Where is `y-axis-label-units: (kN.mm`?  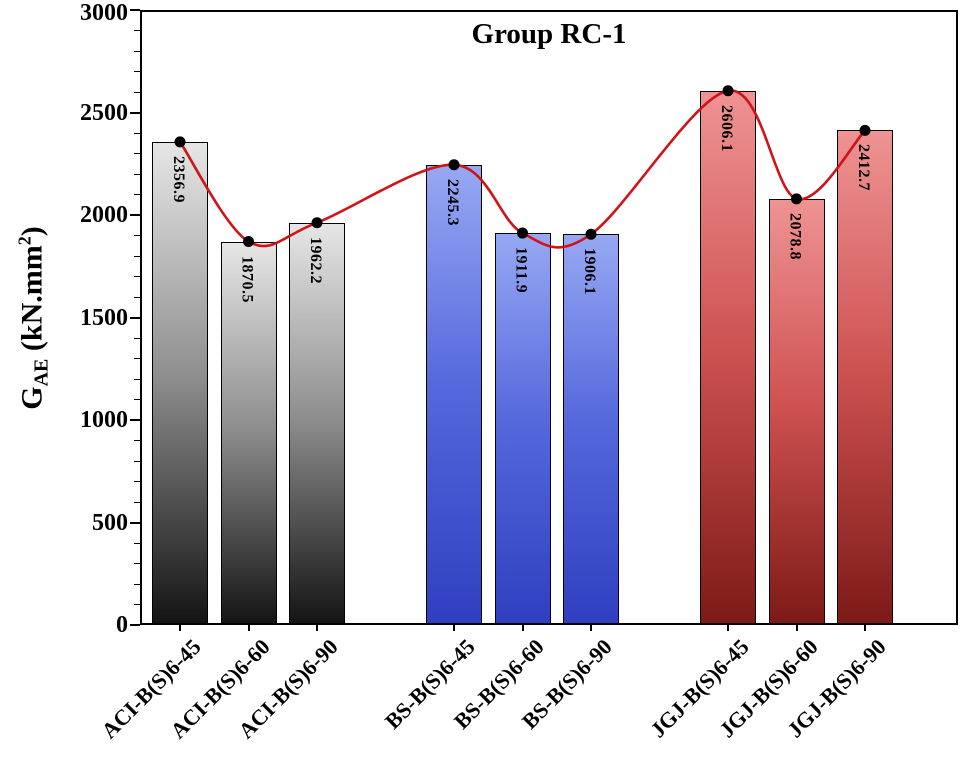 y-axis-label-units: (kN.mm is located at coordinates (32, 302).